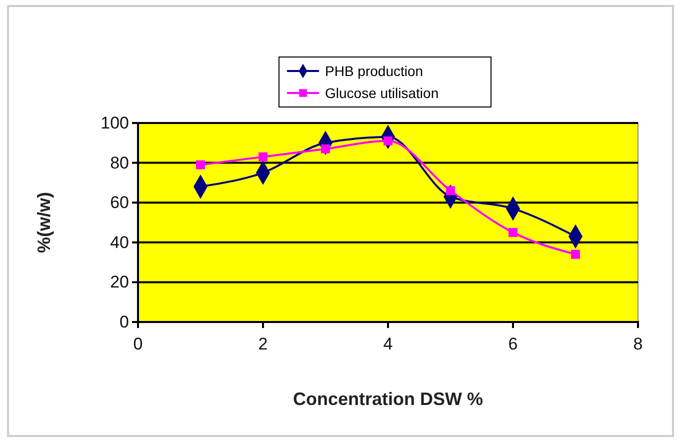 The image size is (683, 442). What do you see at coordinates (119, 202) in the screenshot?
I see `y-tick-label: 60` at bounding box center [119, 202].